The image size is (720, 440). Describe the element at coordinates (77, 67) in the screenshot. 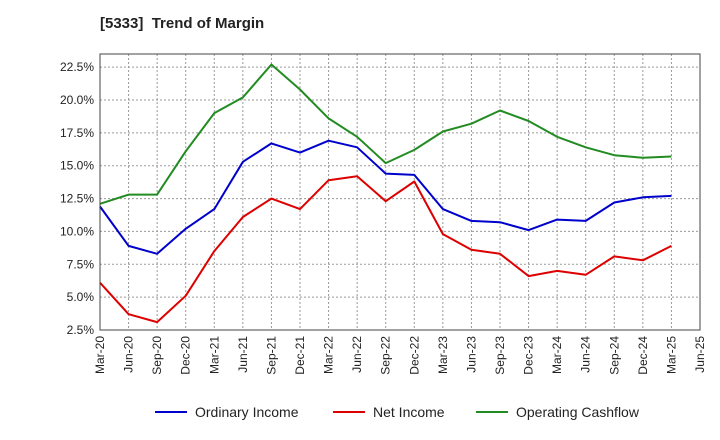

I see `y-tick-label: 22.5%` at that location.